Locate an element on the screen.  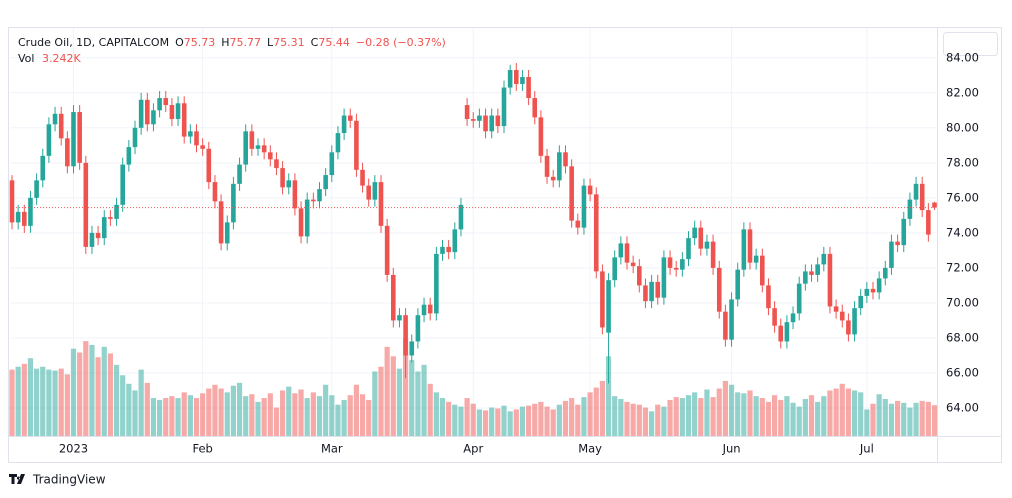
y-tick-label: 74.00 is located at coordinates (962, 232).